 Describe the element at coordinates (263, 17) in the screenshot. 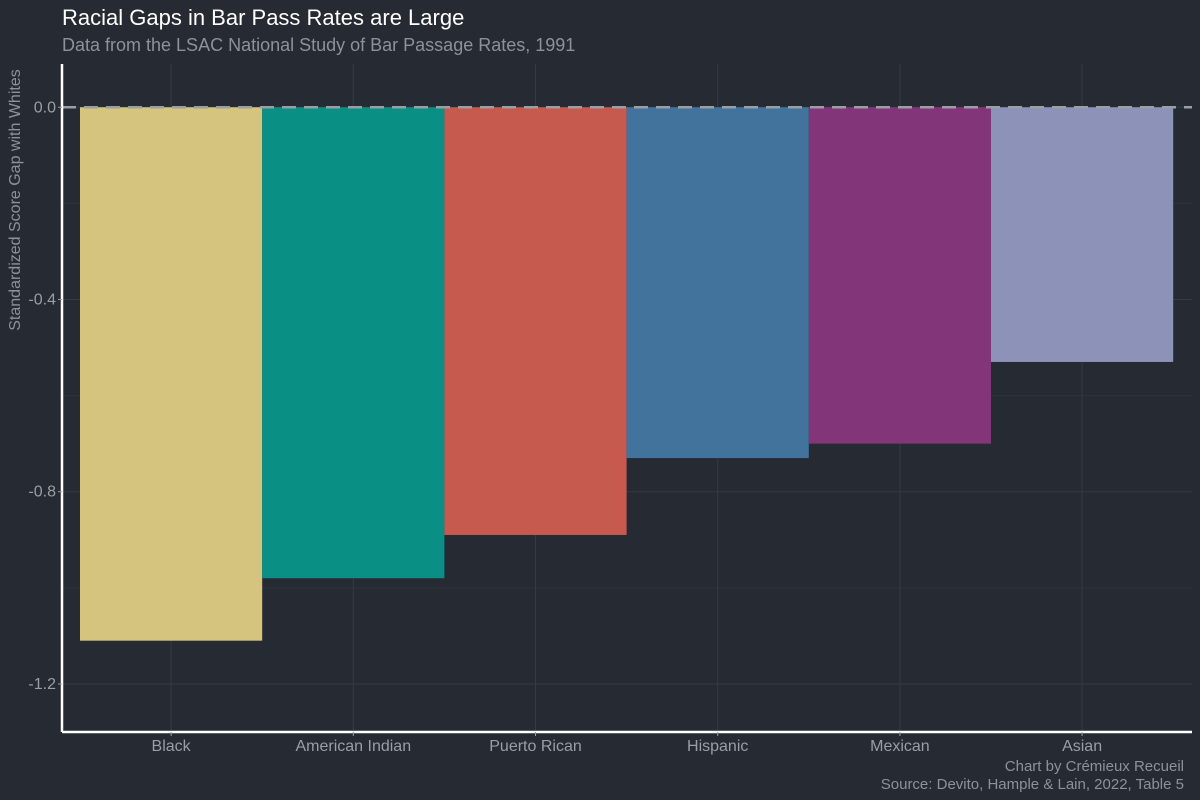

I see `chart-title: Racial Gaps in Bar Pass Rates are Large` at that location.